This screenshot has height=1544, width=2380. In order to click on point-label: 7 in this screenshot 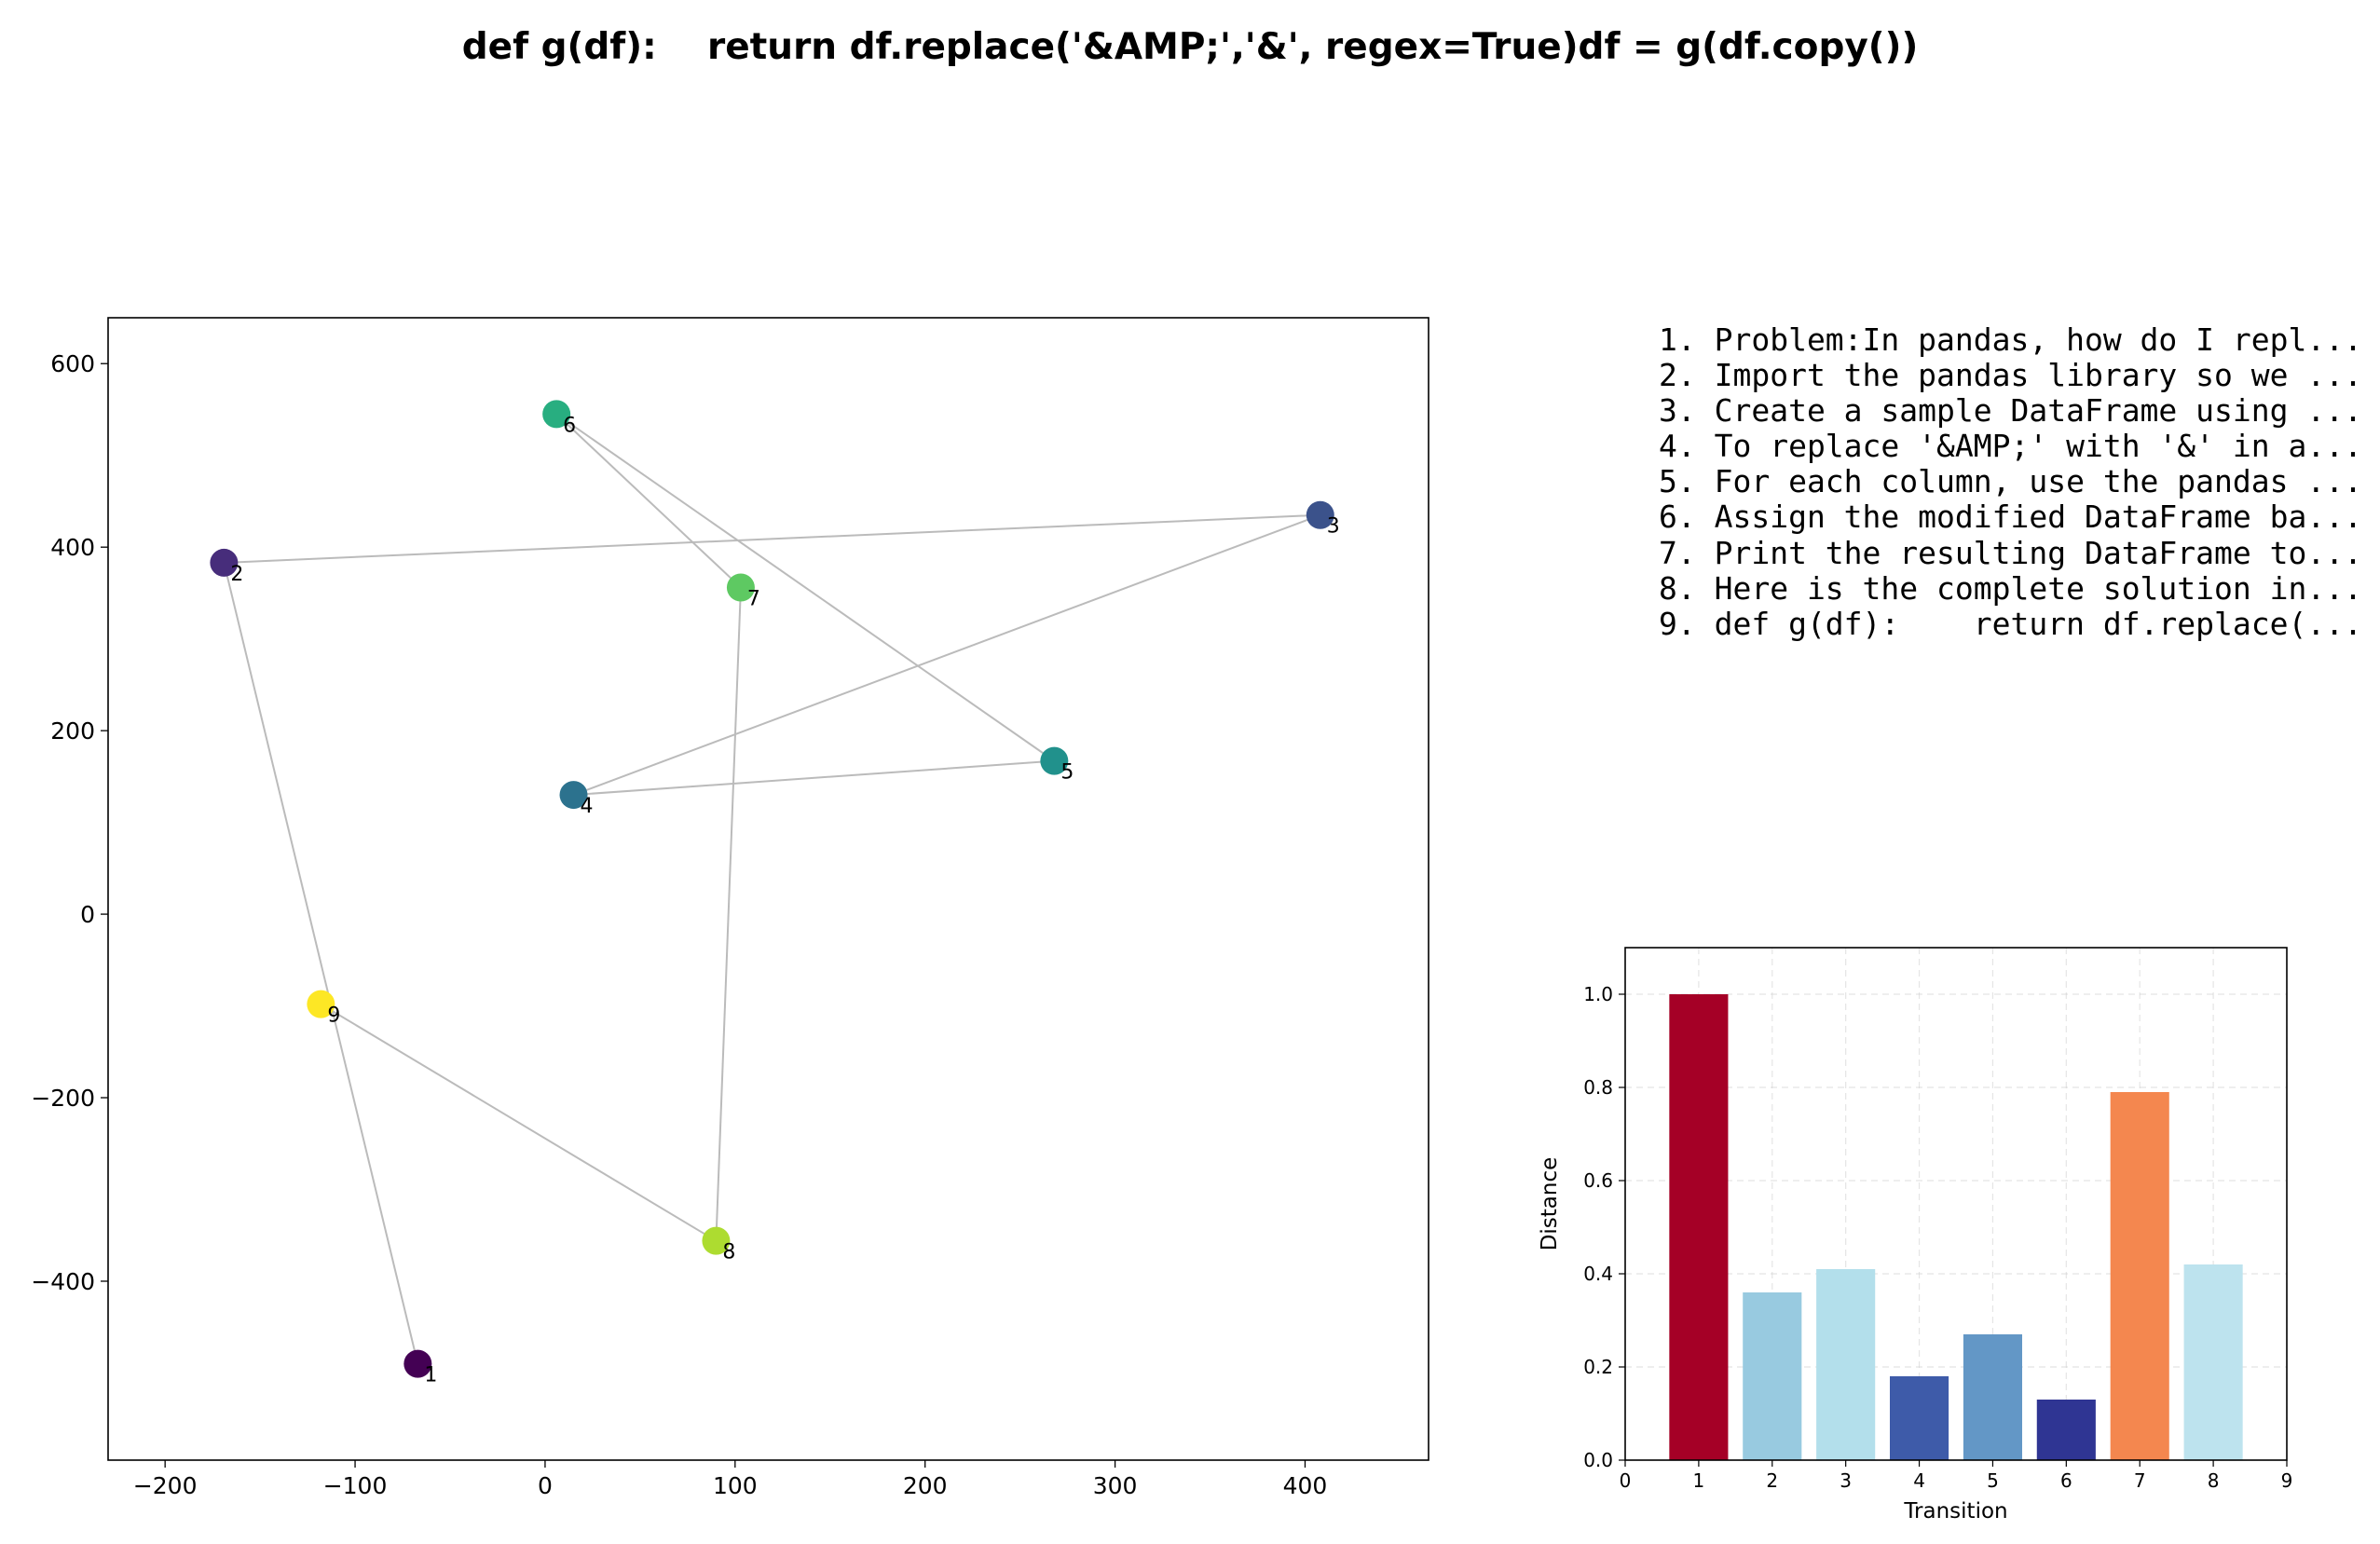, I will do `click(753, 600)`.